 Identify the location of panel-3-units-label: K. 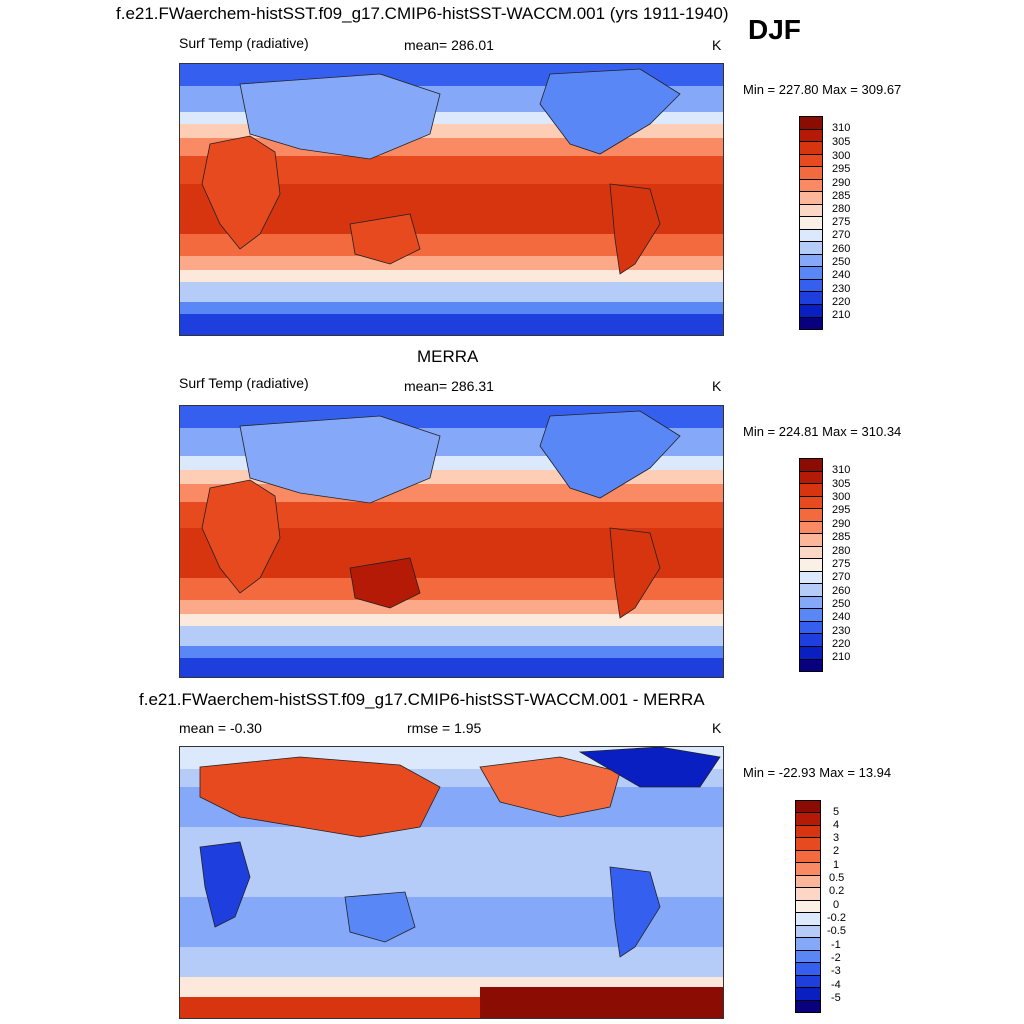
(717, 728).